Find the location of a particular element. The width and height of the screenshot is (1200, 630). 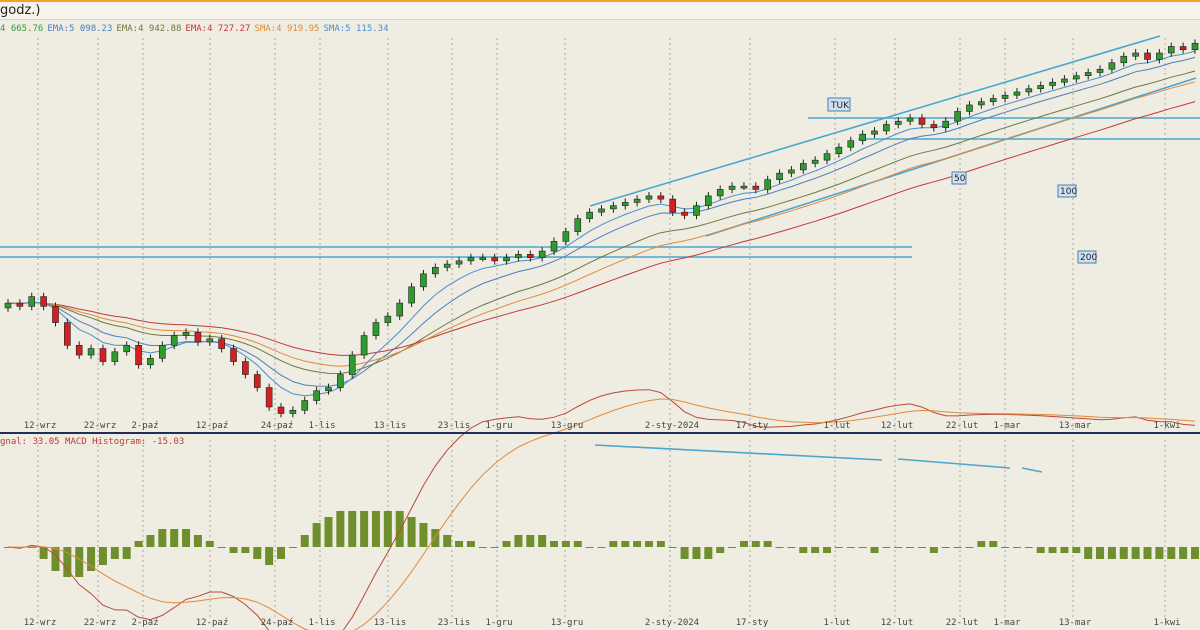

legend-item: SMA:4 919.95 is located at coordinates (287, 29).